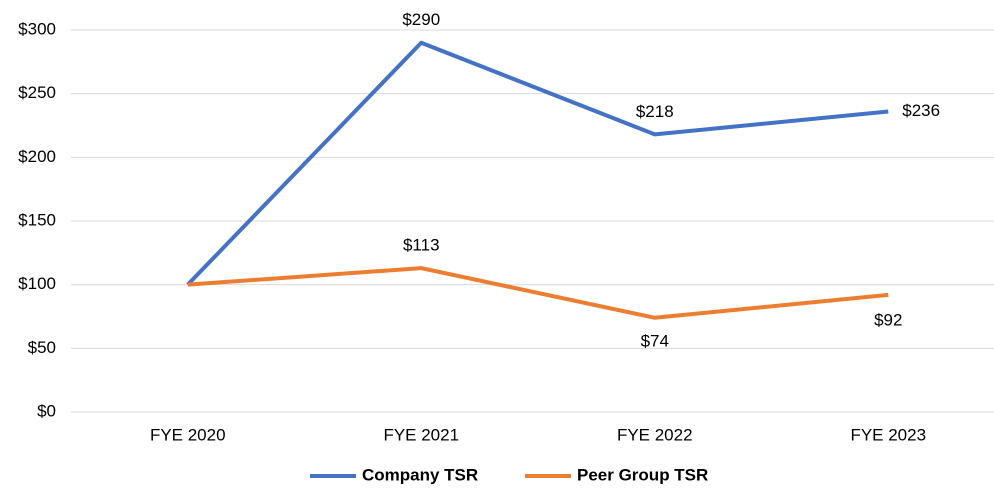 The height and width of the screenshot is (488, 994). I want to click on y-tick-label: $50, so click(42, 347).